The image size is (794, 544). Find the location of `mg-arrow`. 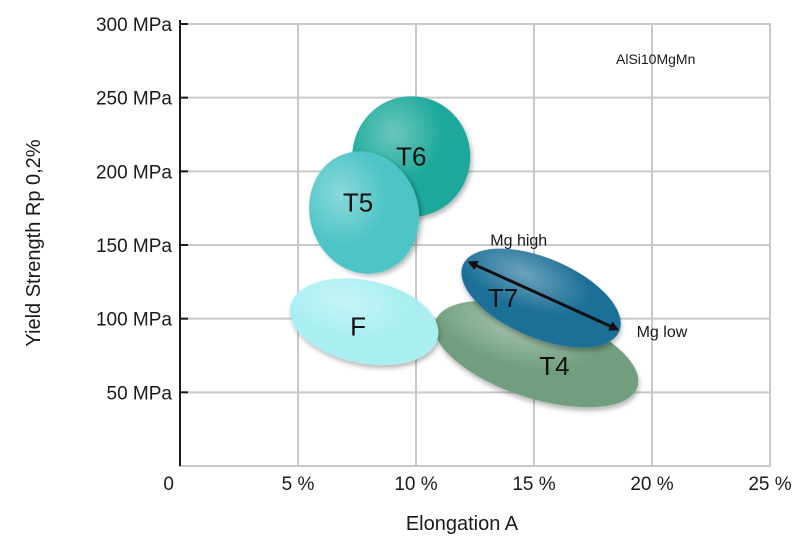

mg-arrow is located at coordinates (543, 296).